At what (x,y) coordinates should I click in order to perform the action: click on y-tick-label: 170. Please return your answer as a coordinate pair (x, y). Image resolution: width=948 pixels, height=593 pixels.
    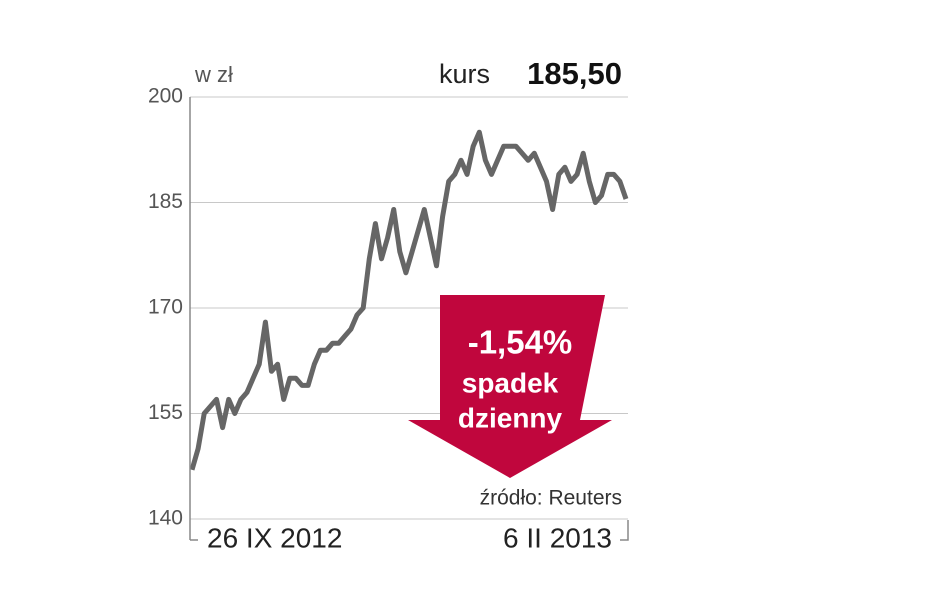
    Looking at the image, I should click on (165, 307).